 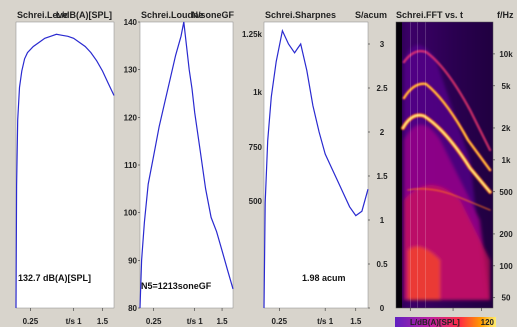 I want to click on loudness-y-ticks: 80 90 100 110 120 130 140, so click(x=132, y=165).